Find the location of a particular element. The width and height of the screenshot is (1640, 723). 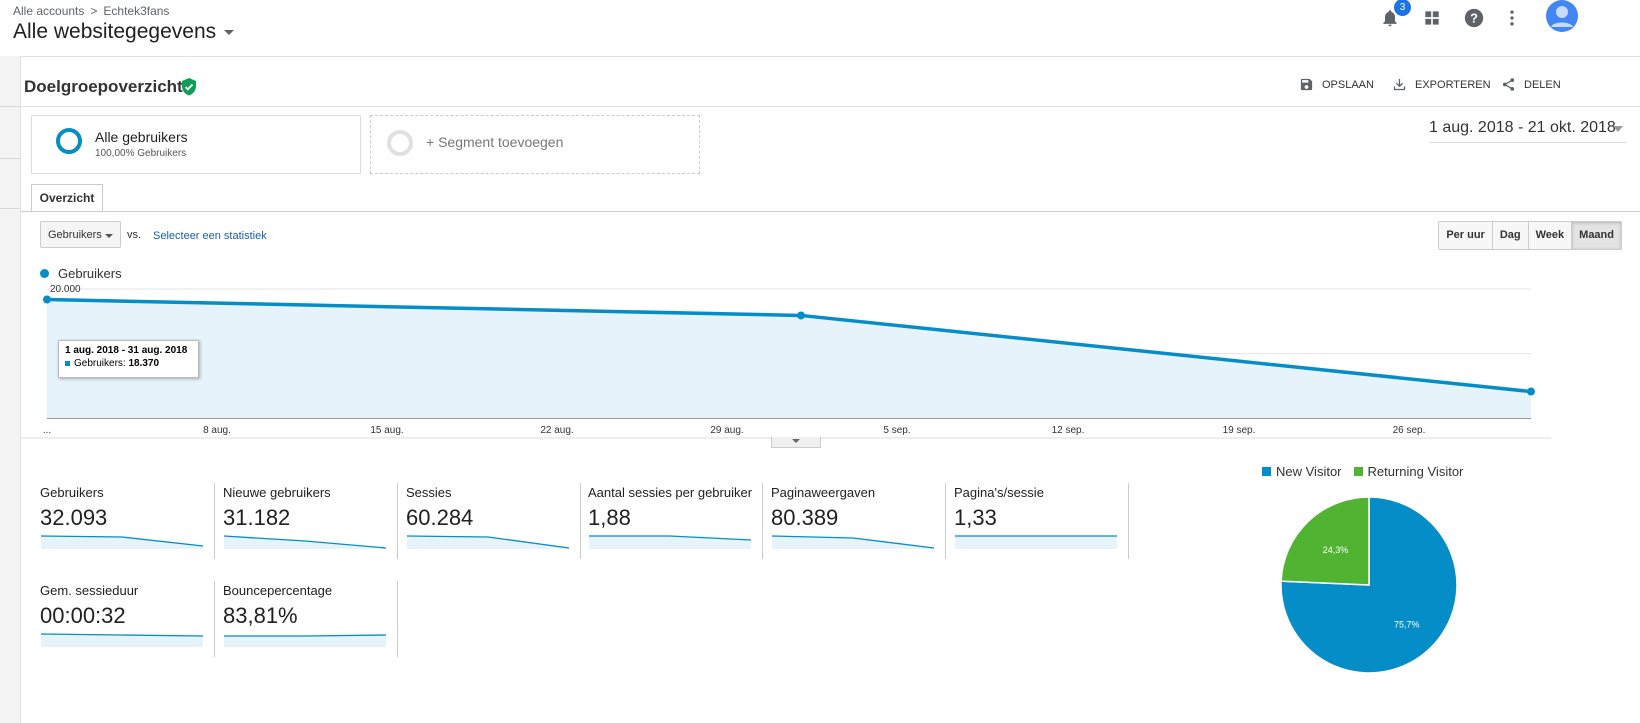

add-segment-label: + Segment toevoegen is located at coordinates (495, 142).